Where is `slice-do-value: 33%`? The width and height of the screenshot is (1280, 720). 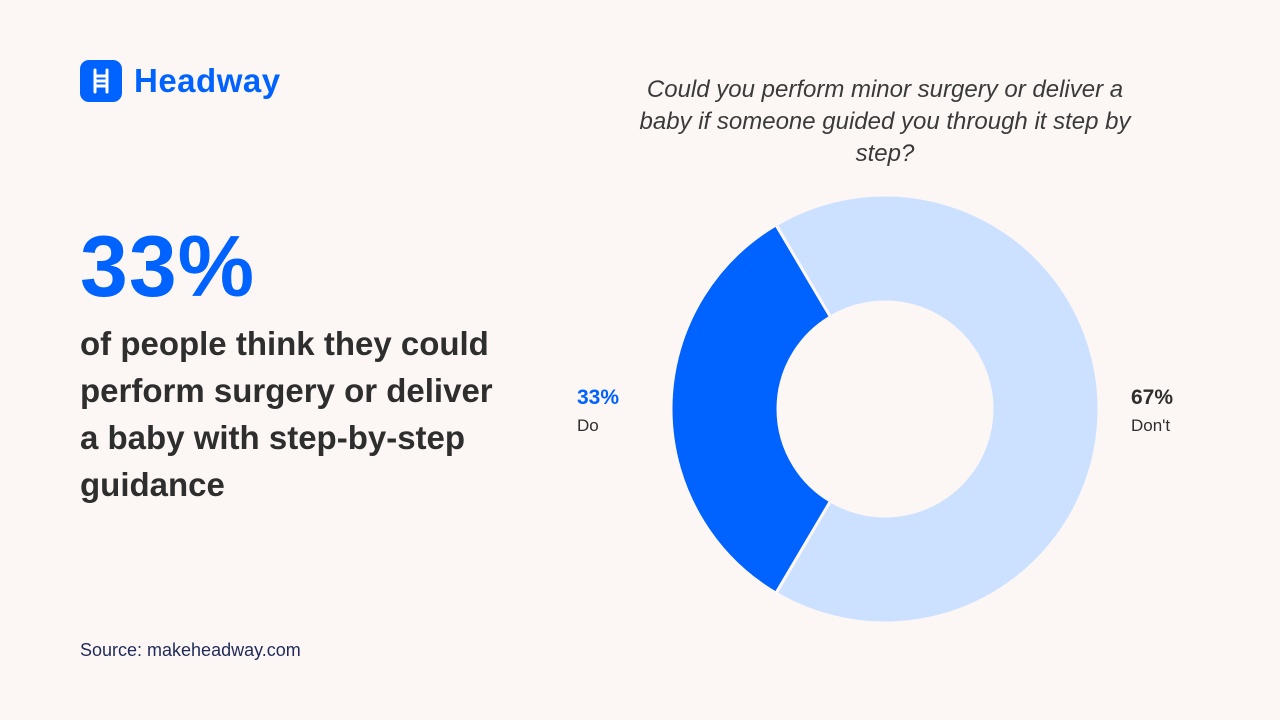
slice-do-value: 33% is located at coordinates (598, 397).